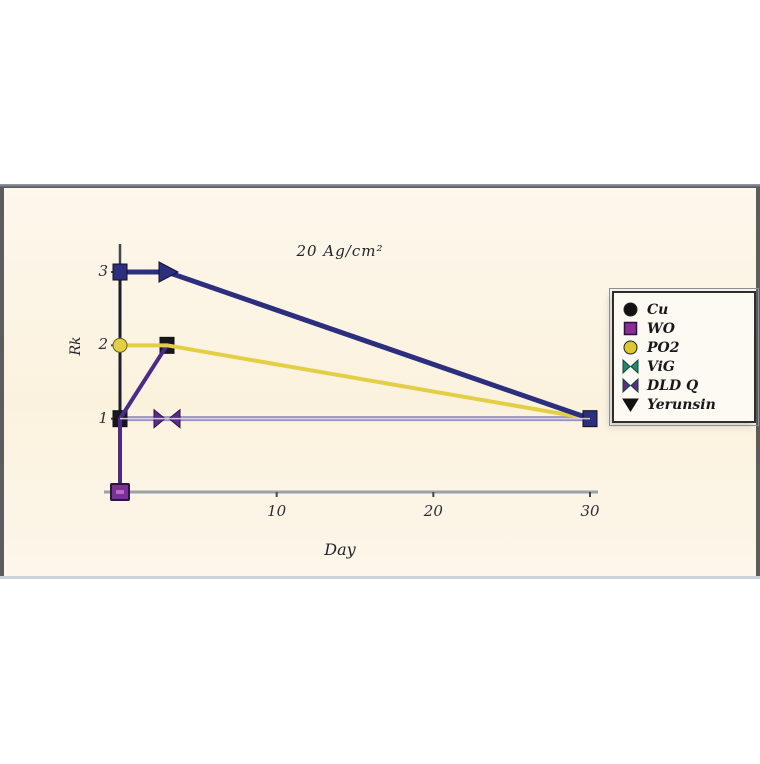  What do you see at coordinates (684, 328) in the screenshot?
I see `legend-entry: WO` at bounding box center [684, 328].